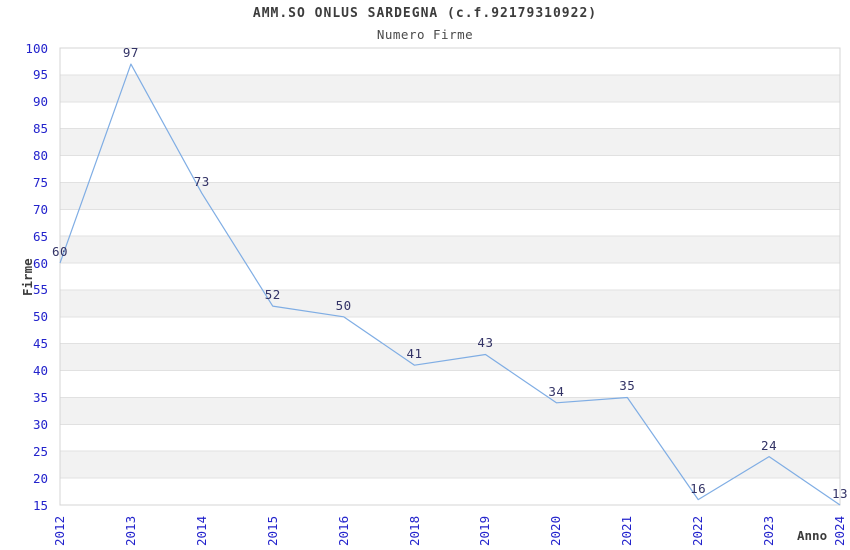 The height and width of the screenshot is (550, 850). Describe the element at coordinates (272, 530) in the screenshot. I see `x-tick-label: 2015` at that location.